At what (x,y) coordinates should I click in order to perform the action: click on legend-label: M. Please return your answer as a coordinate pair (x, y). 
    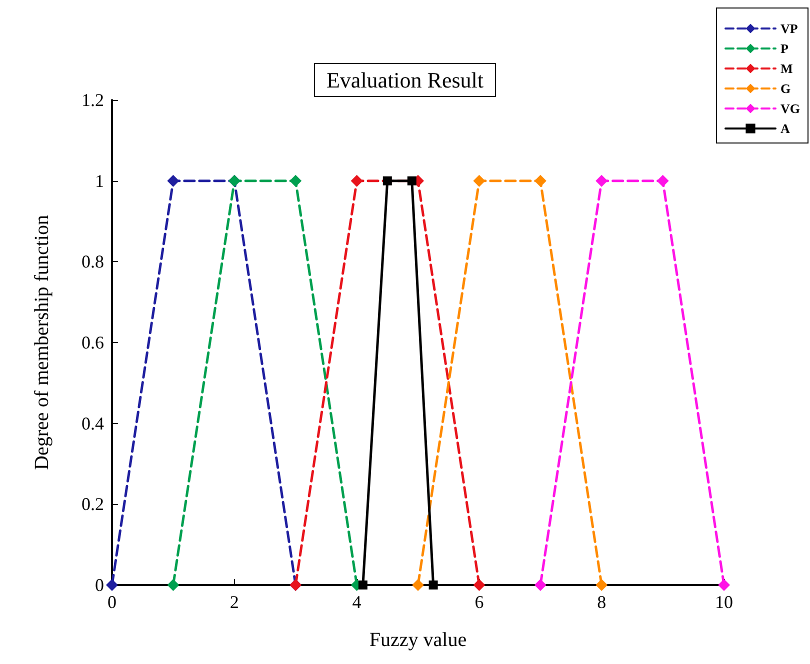
    Looking at the image, I should click on (786, 68).